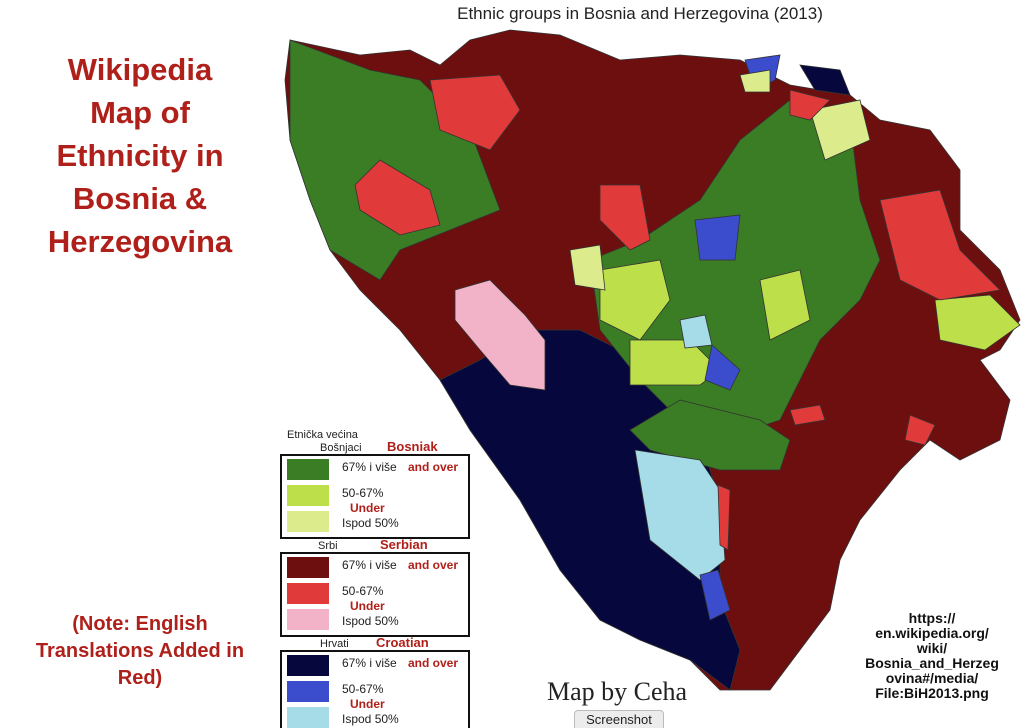  I want to click on page-title-line: Map of, so click(140, 112).